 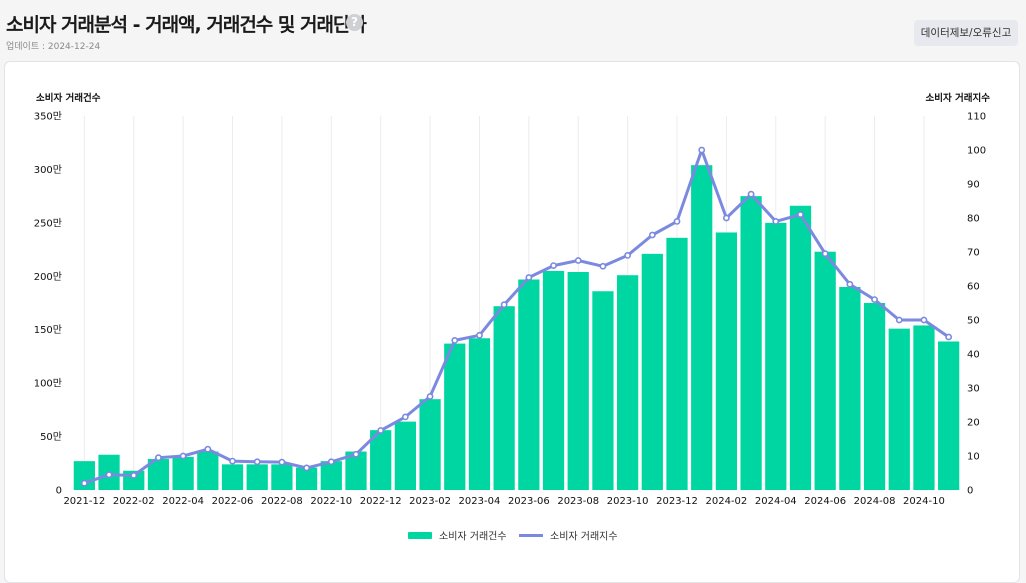 I want to click on x-tick-label: 2023-08, so click(x=578, y=501).